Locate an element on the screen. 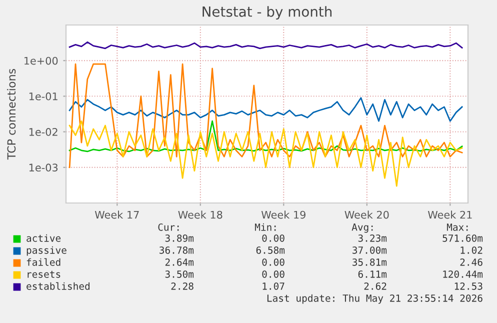  y-tick-label: 1e-03 is located at coordinates (43, 168).